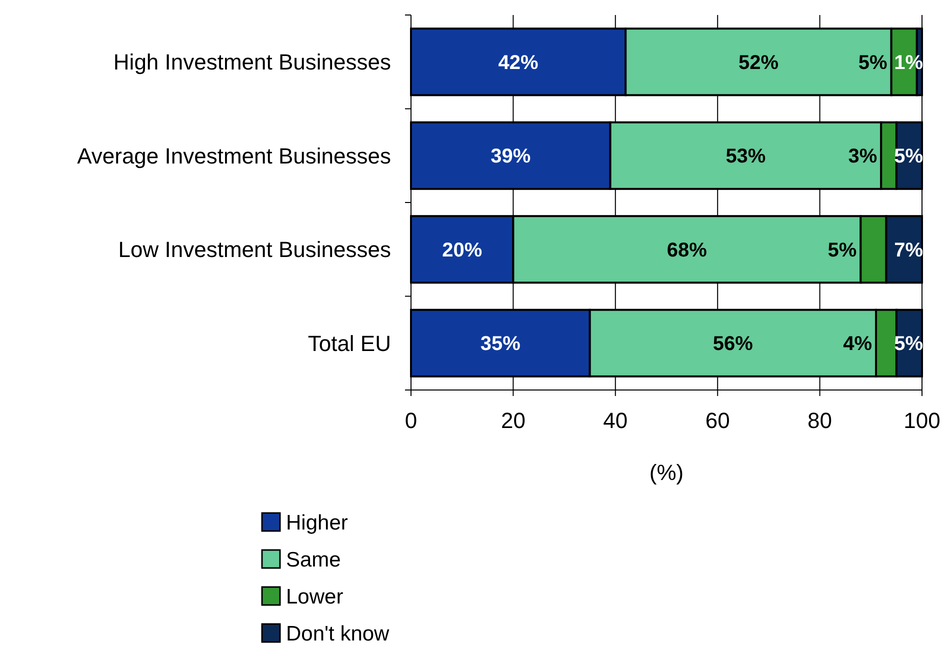  Describe the element at coordinates (717, 420) in the screenshot. I see `x-tick-label: 60` at that location.